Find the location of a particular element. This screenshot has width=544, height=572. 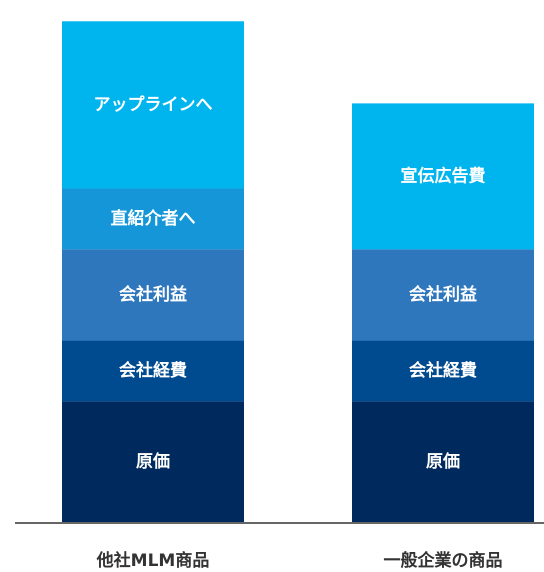

segment-label-0-2: 会社利益 is located at coordinates (153, 294).